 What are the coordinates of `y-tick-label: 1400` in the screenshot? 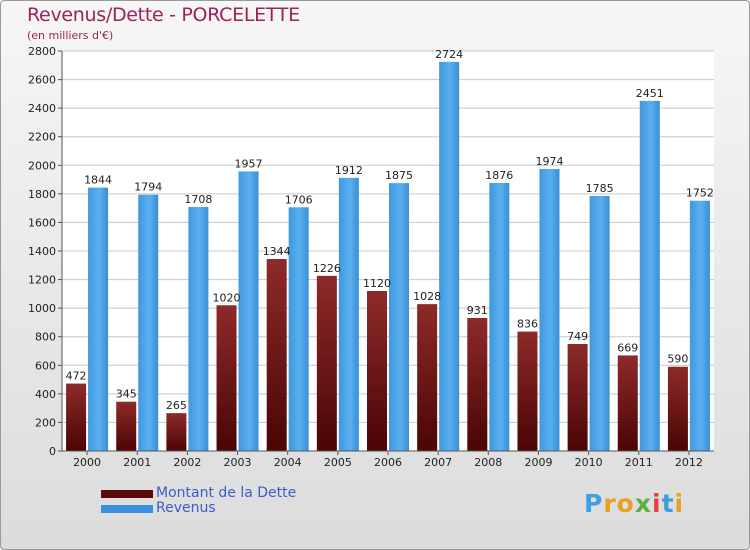 It's located at (42, 251).